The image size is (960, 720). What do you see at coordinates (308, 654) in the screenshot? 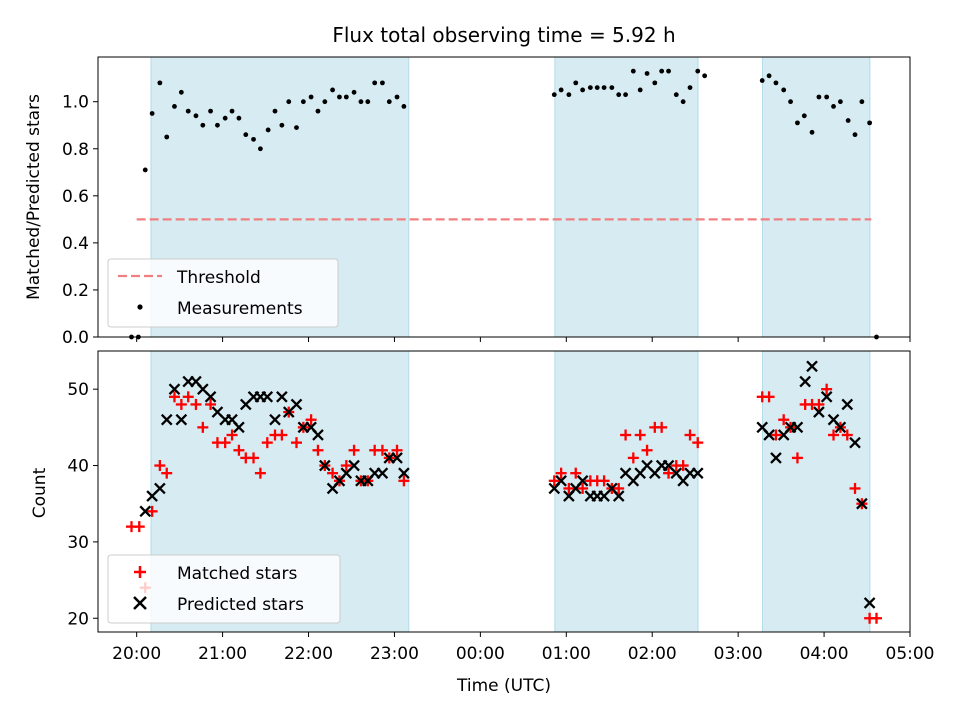
I see `x-tick-label: 22:00` at bounding box center [308, 654].